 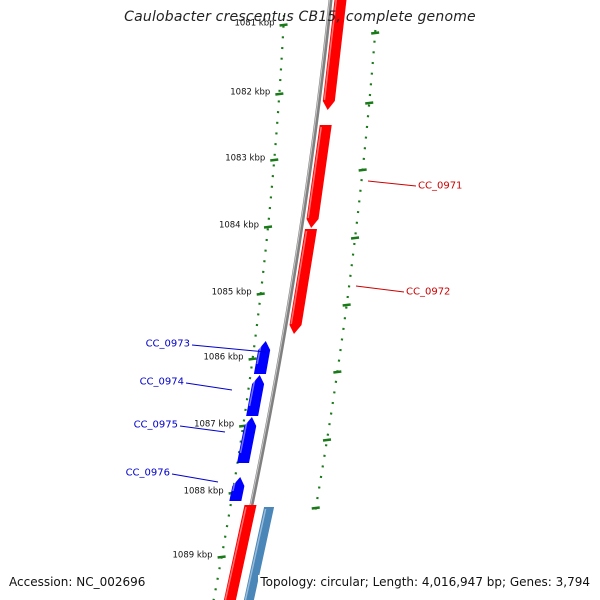 I want to click on gene-label: CC_0974, so click(x=162, y=382).